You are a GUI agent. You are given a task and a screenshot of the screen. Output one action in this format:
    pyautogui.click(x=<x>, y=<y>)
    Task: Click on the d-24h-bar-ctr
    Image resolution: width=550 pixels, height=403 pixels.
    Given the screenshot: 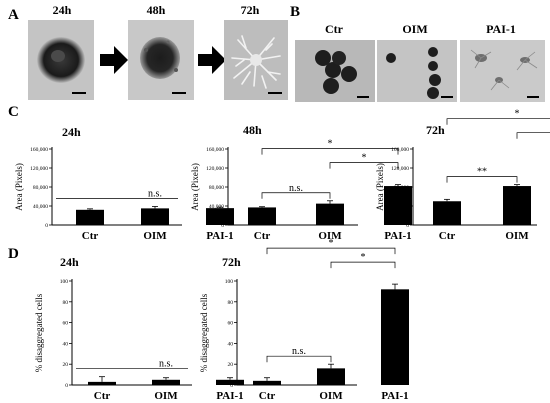 What is the action you would take?
    pyautogui.click(x=102, y=383)
    